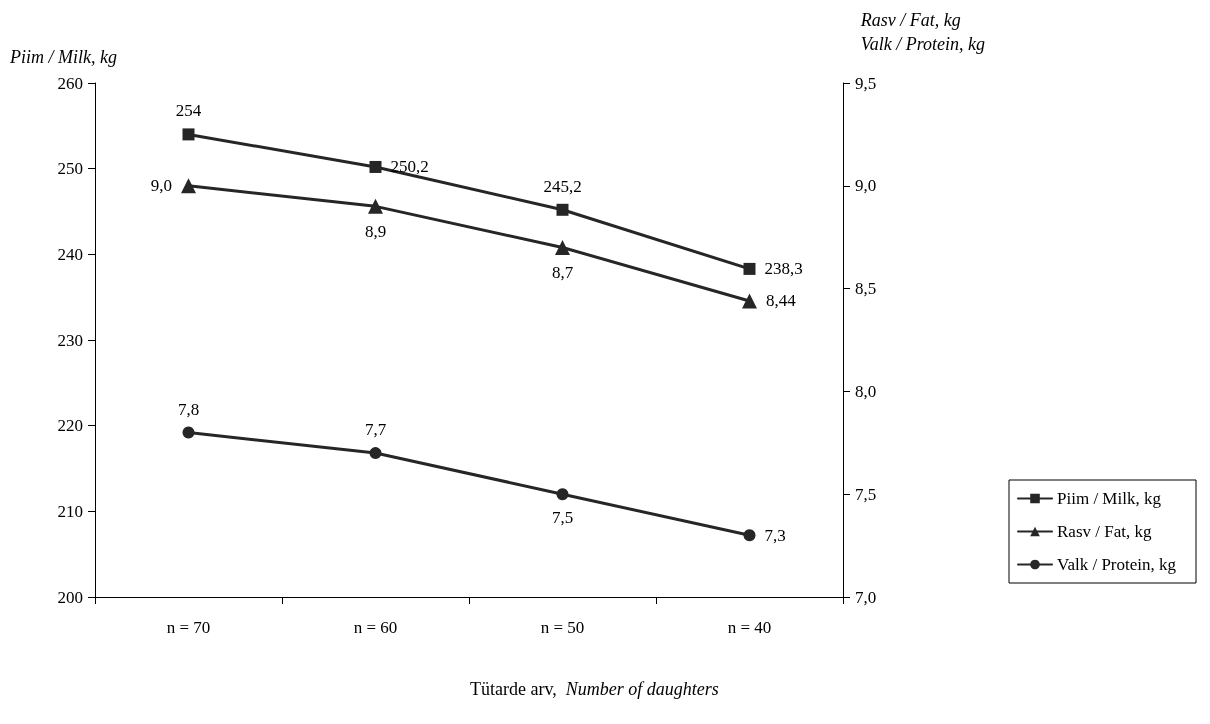 The height and width of the screenshot is (724, 1210). What do you see at coordinates (1109, 498) in the screenshot?
I see `legend-label: Piim / Milk, kg` at bounding box center [1109, 498].